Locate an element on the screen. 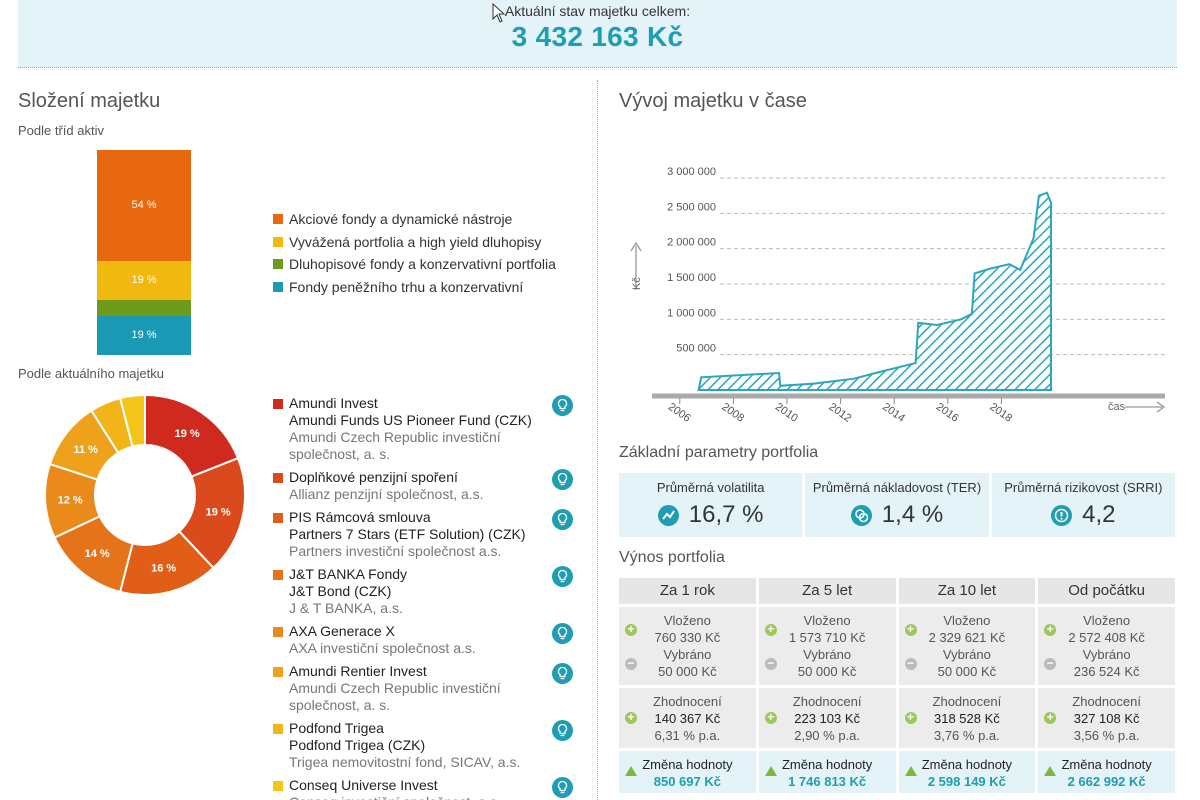 This screenshot has height=800, width=1200. gain-label: Zhodnocení is located at coordinates (967, 701).